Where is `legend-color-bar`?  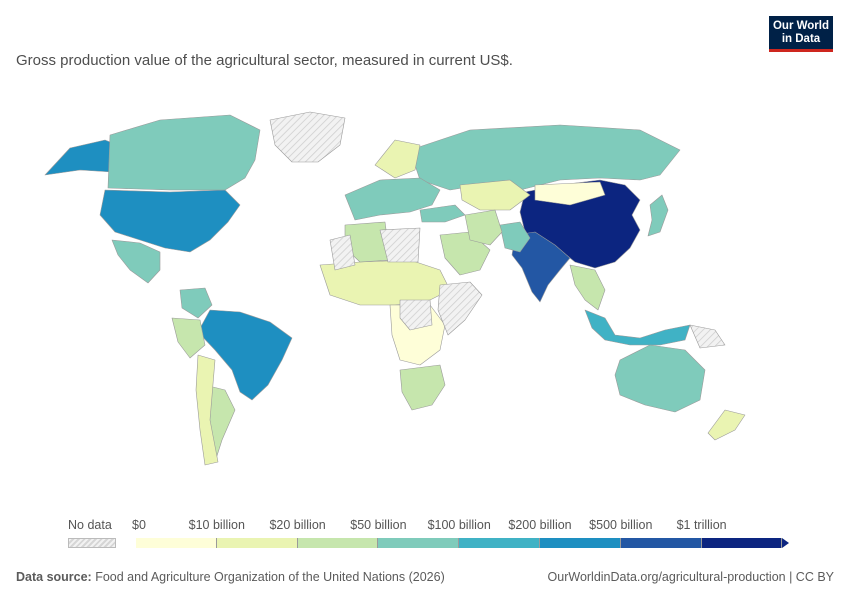
legend-color-bar is located at coordinates (463, 543).